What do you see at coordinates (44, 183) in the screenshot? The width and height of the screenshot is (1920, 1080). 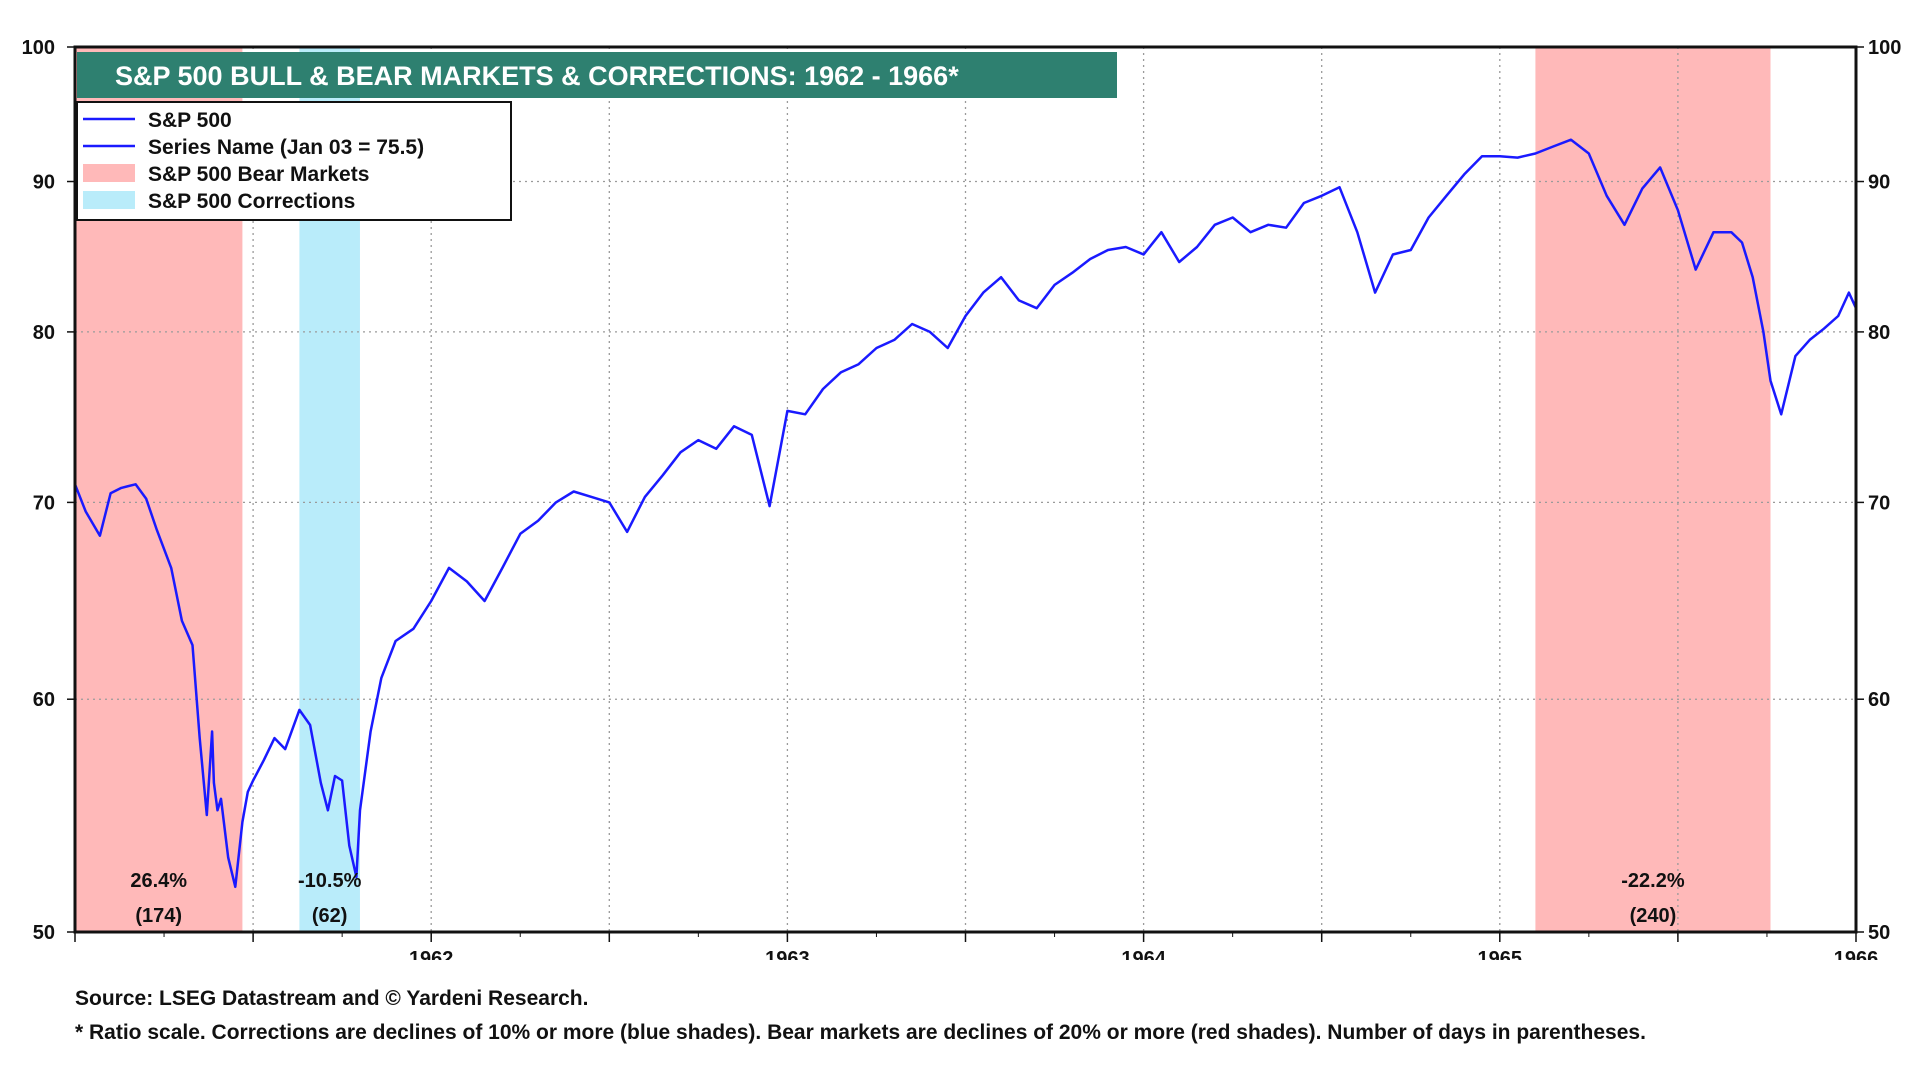 I see `y-tick-label-left: 90` at bounding box center [44, 183].